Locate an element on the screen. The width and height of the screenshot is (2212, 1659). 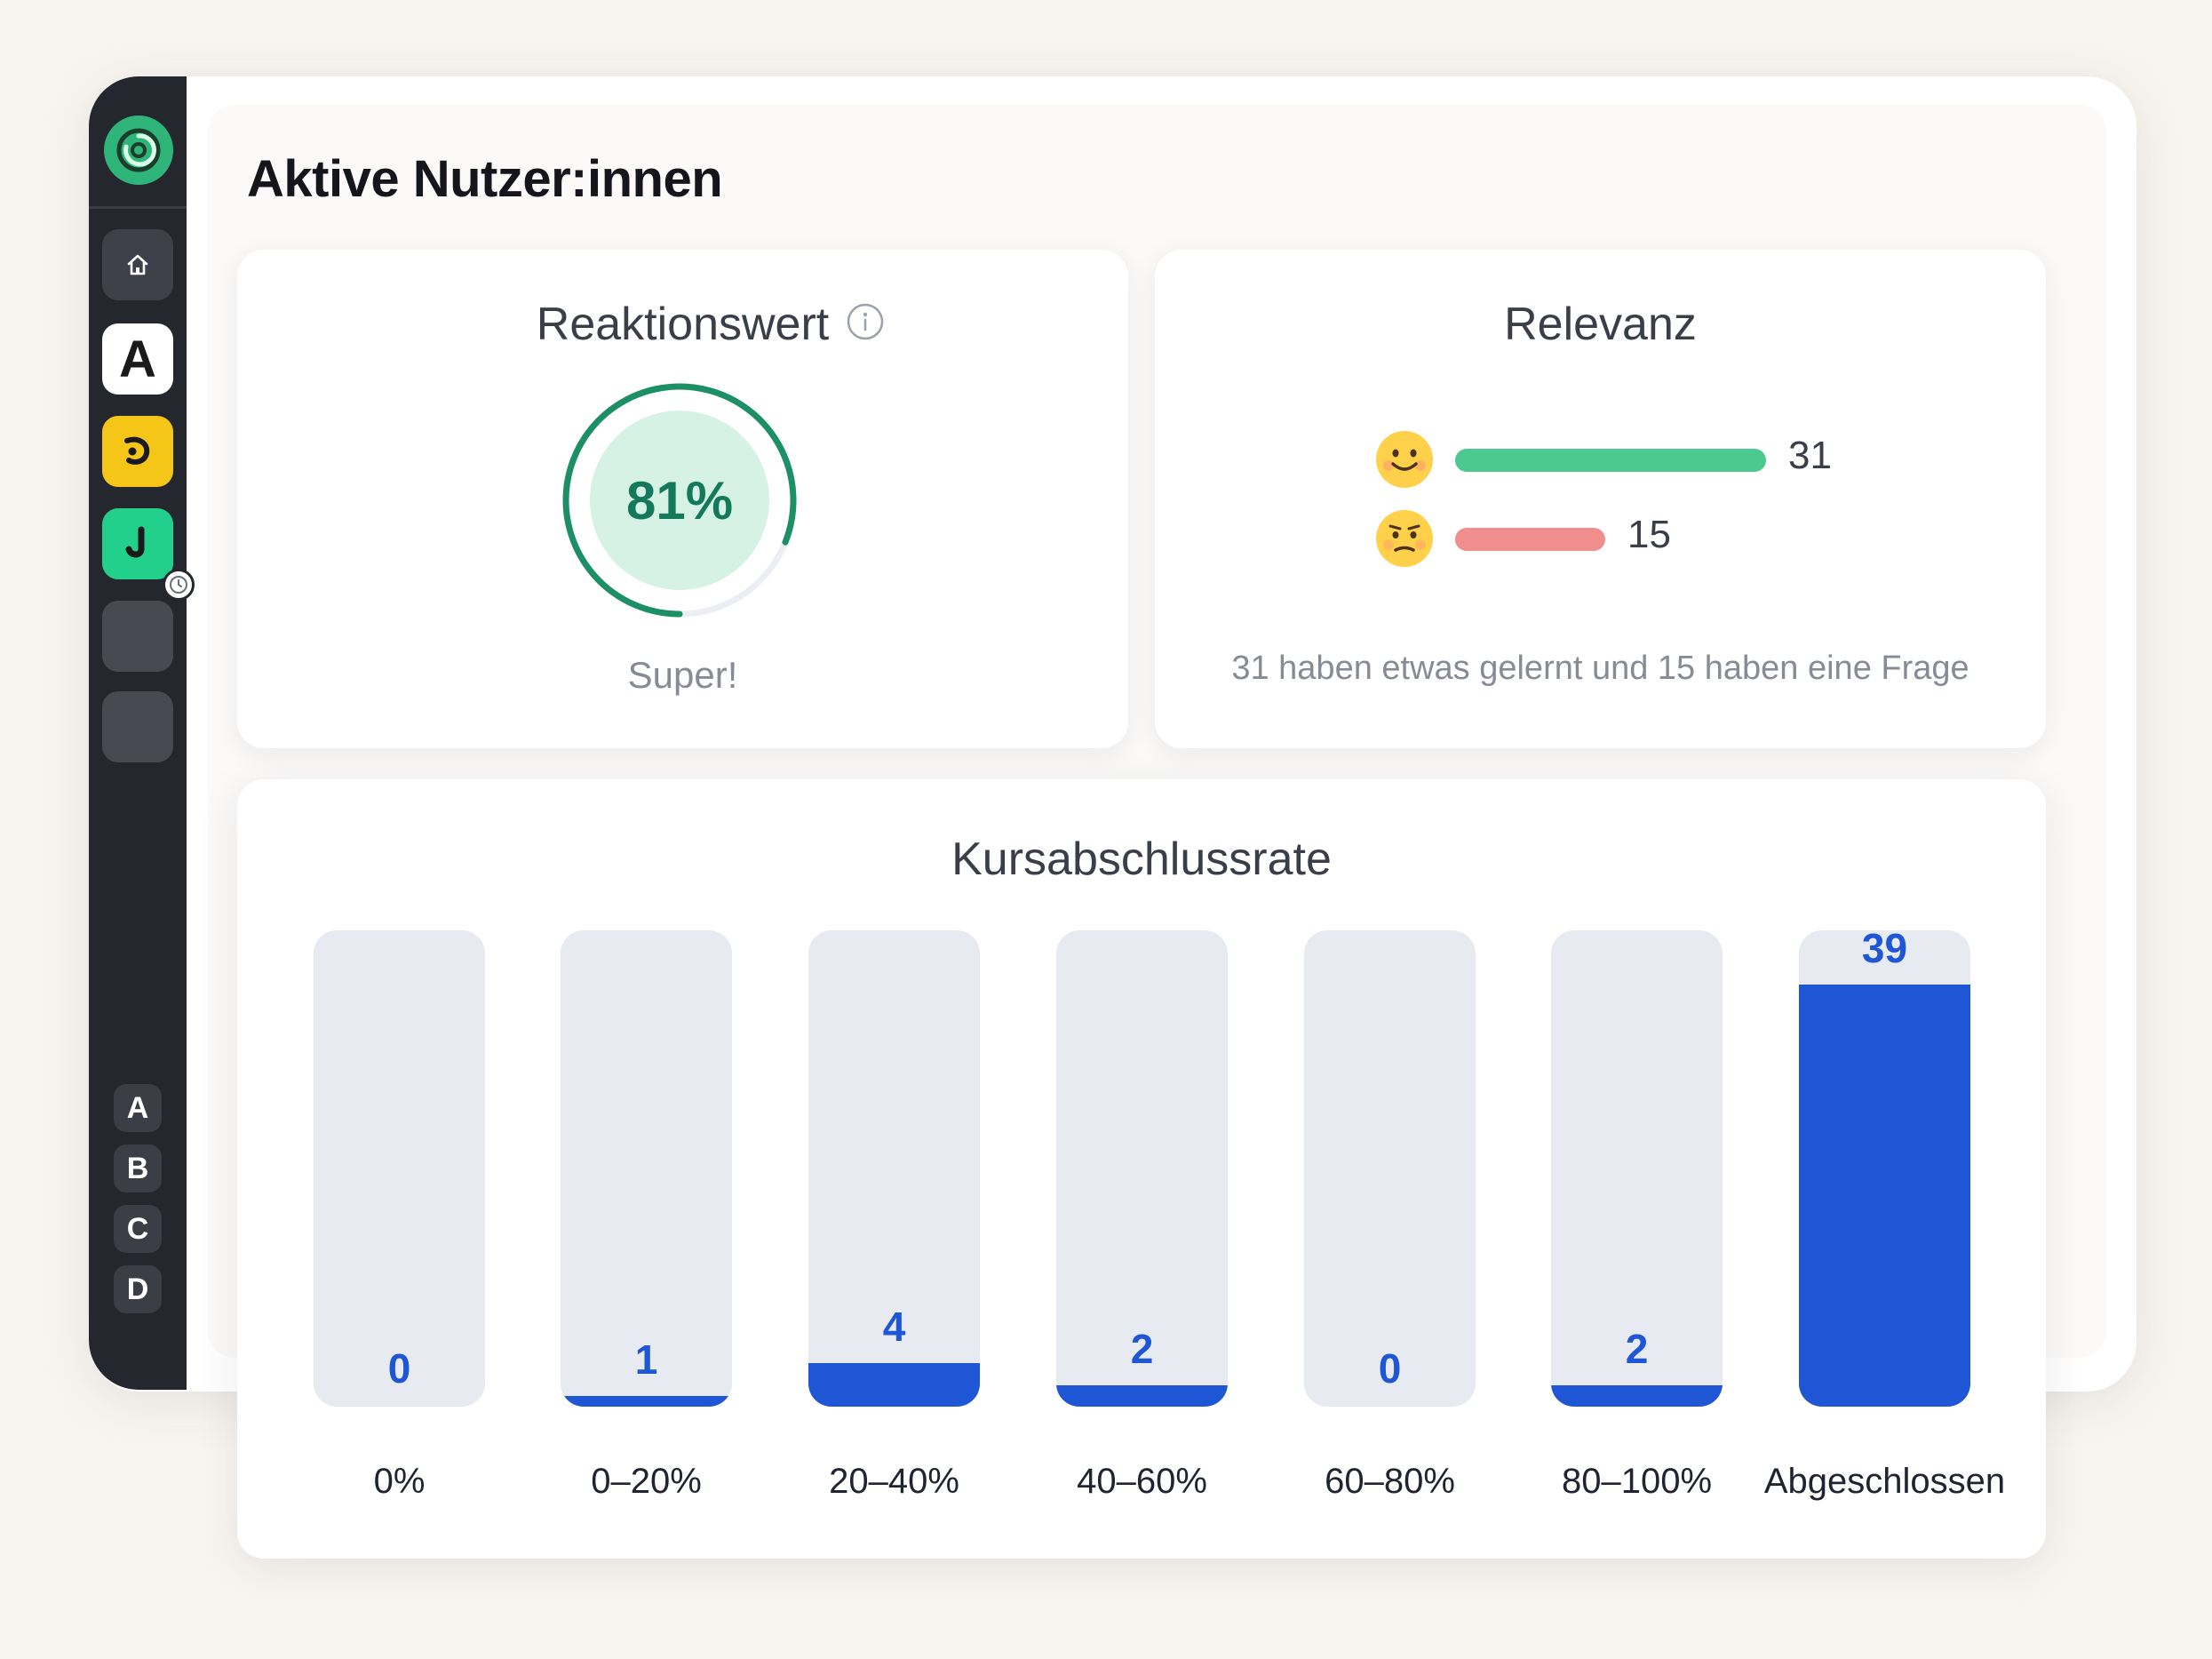
letter-nav-c: C is located at coordinates (138, 1229).